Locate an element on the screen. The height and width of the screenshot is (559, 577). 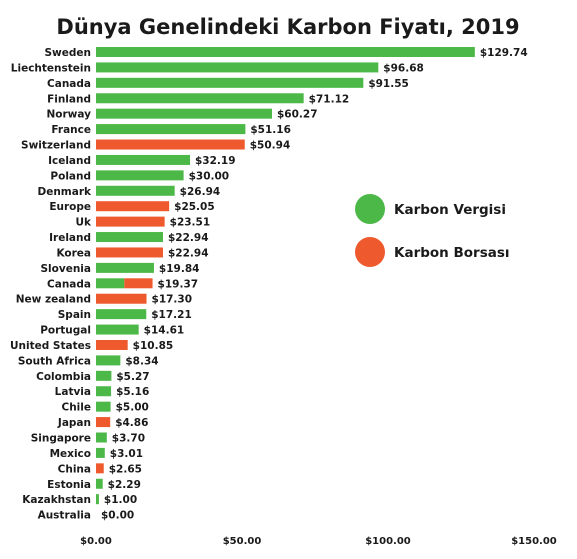
category-label: Latvia is located at coordinates (73, 392).